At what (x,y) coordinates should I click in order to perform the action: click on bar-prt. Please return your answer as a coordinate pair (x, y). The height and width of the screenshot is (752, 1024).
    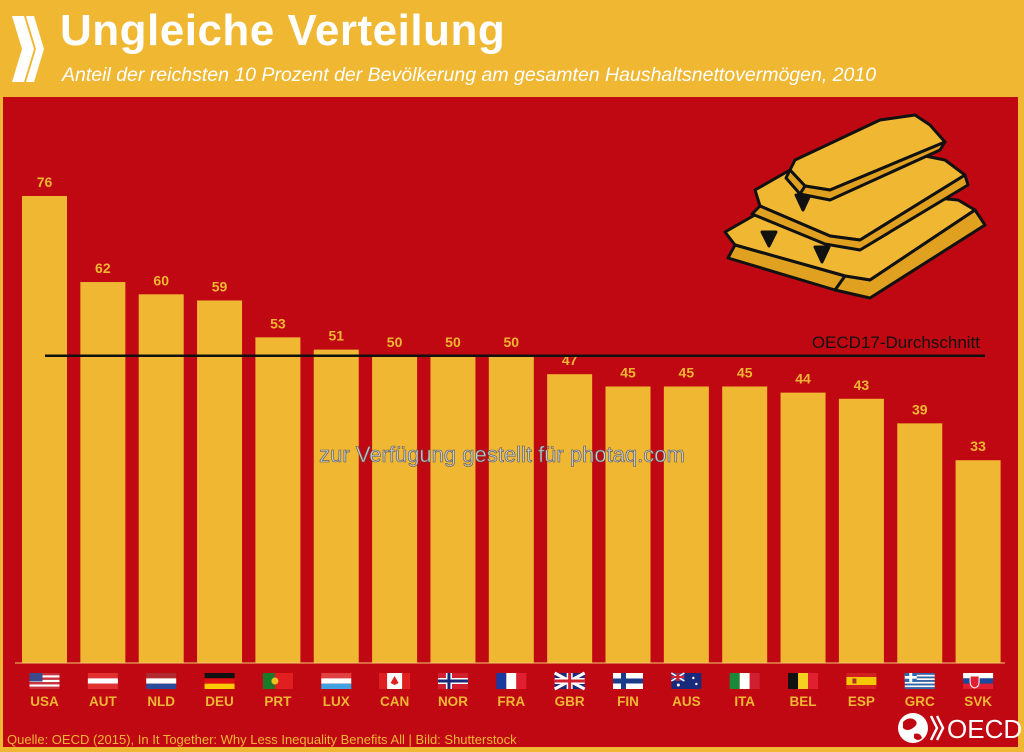
    Looking at the image, I should click on (278, 500).